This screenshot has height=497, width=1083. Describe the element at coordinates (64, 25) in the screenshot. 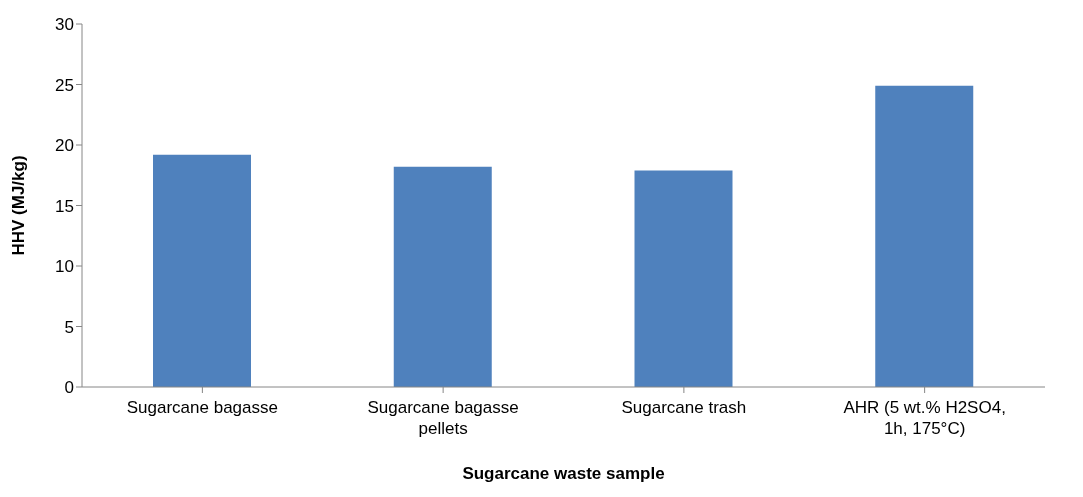

I see `y-tick-label: 30` at that location.